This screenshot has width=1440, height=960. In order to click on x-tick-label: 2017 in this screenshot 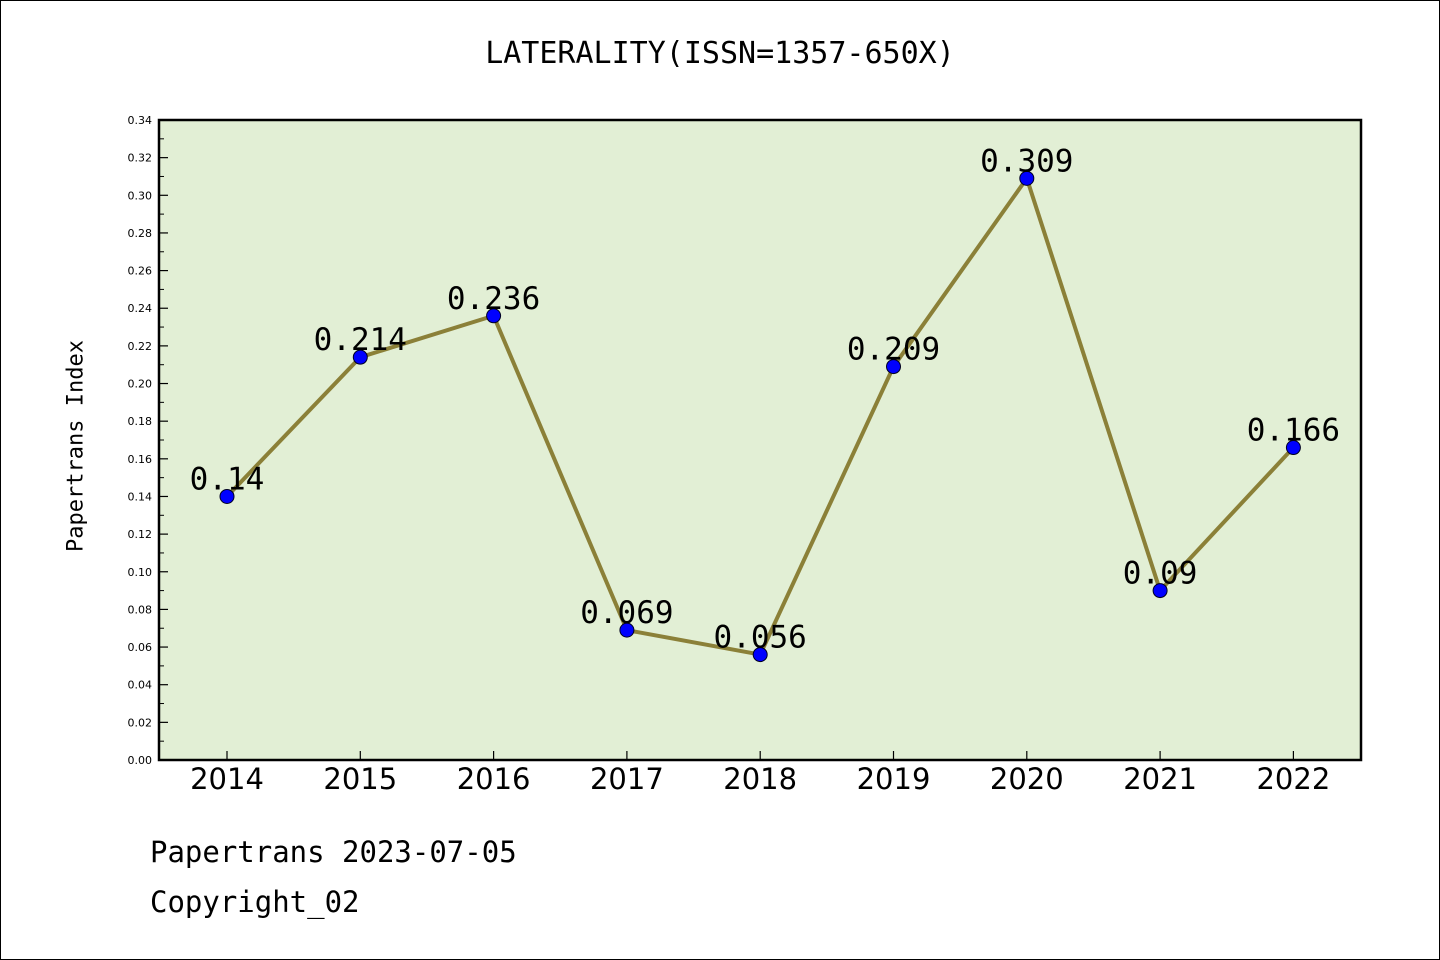, I will do `click(627, 779)`.